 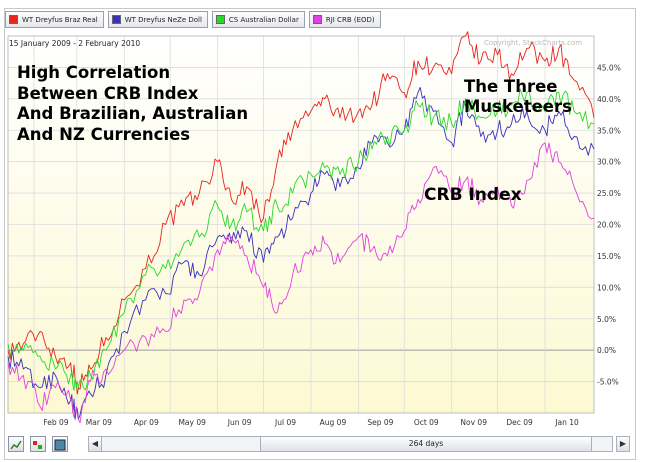 I want to click on x-tick-label: Mar 09, so click(x=99, y=422).